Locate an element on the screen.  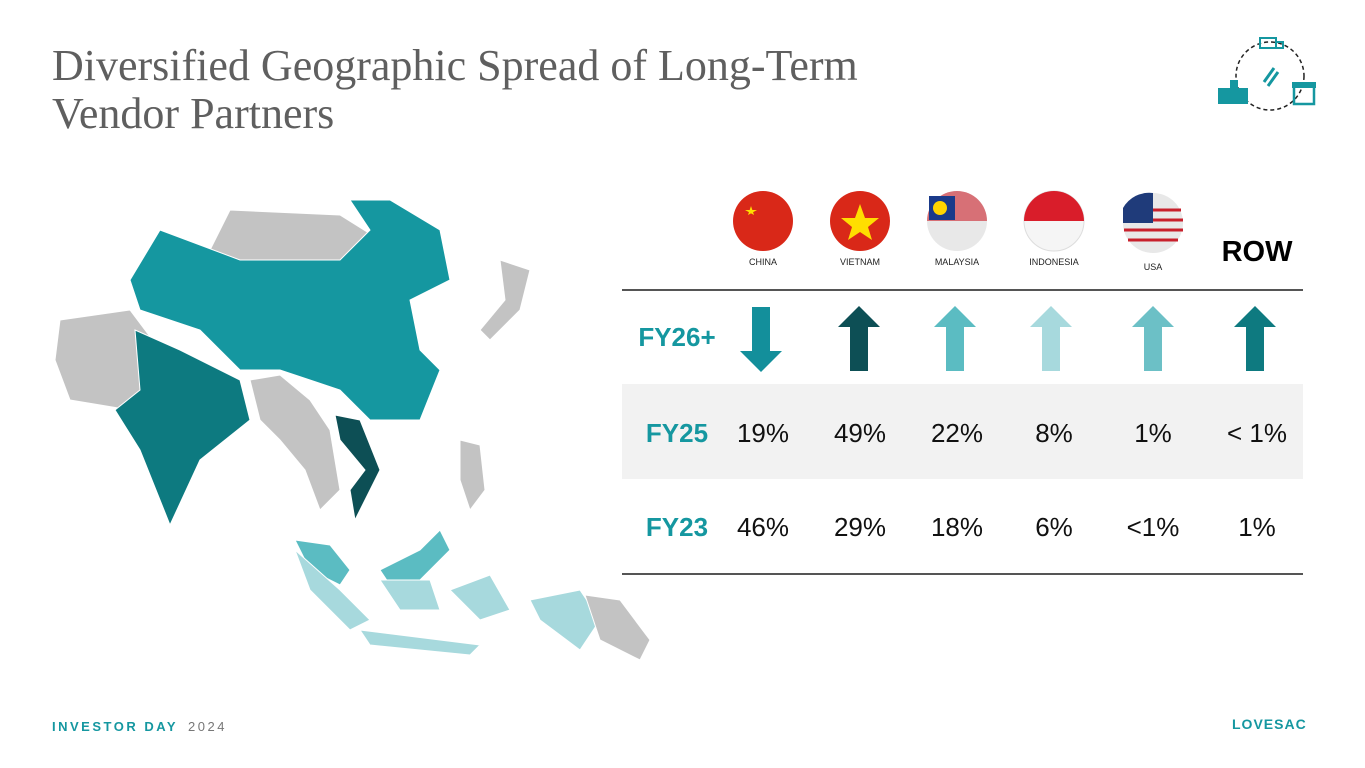
table-cell: 22% is located at coordinates (957, 433).